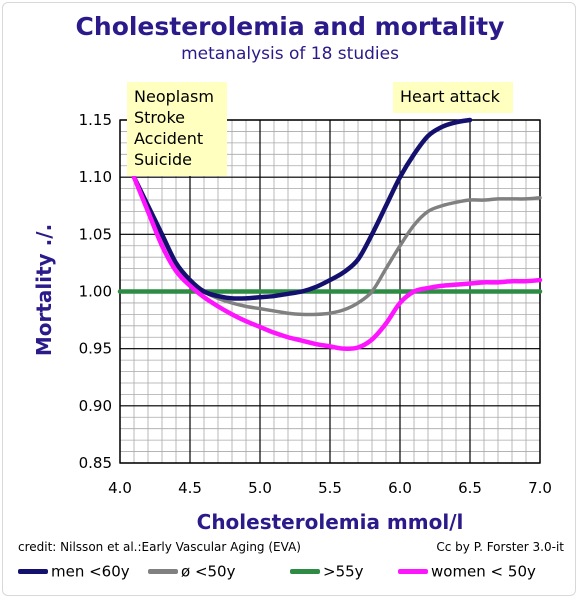 The width and height of the screenshot is (580, 600). Describe the element at coordinates (120, 488) in the screenshot. I see `x-tick-label: 4.0` at that location.